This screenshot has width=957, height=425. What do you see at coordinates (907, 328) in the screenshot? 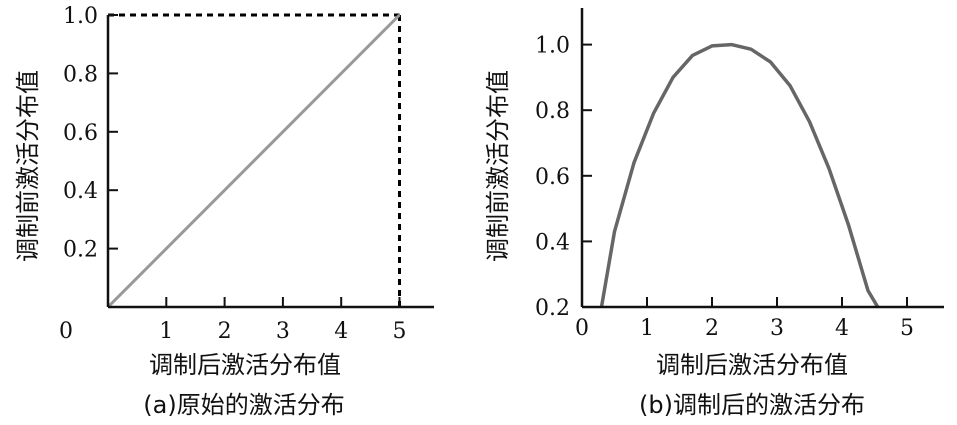
I see `chart-b-x-tick-label: 5` at bounding box center [907, 328].